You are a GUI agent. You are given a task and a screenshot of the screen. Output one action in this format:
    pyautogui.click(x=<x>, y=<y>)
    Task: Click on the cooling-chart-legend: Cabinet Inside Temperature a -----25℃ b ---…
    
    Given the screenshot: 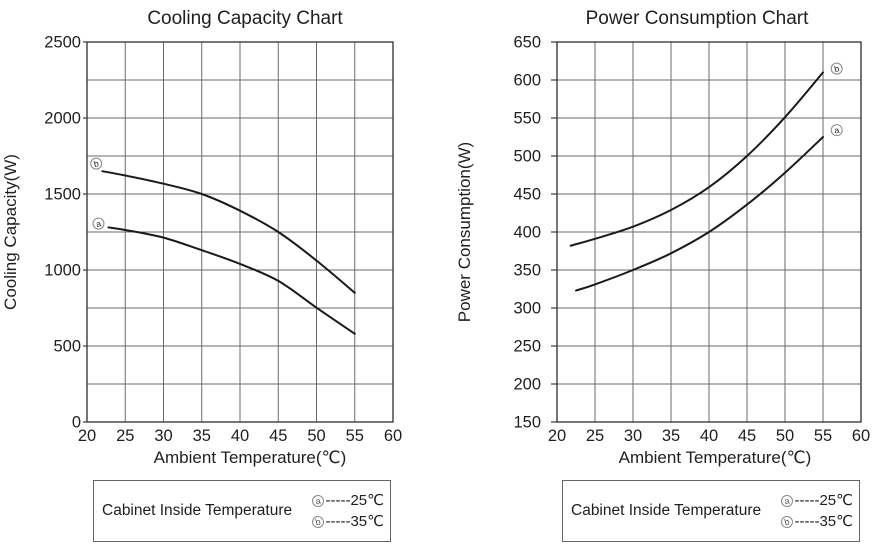 What is the action you would take?
    pyautogui.click(x=242, y=511)
    